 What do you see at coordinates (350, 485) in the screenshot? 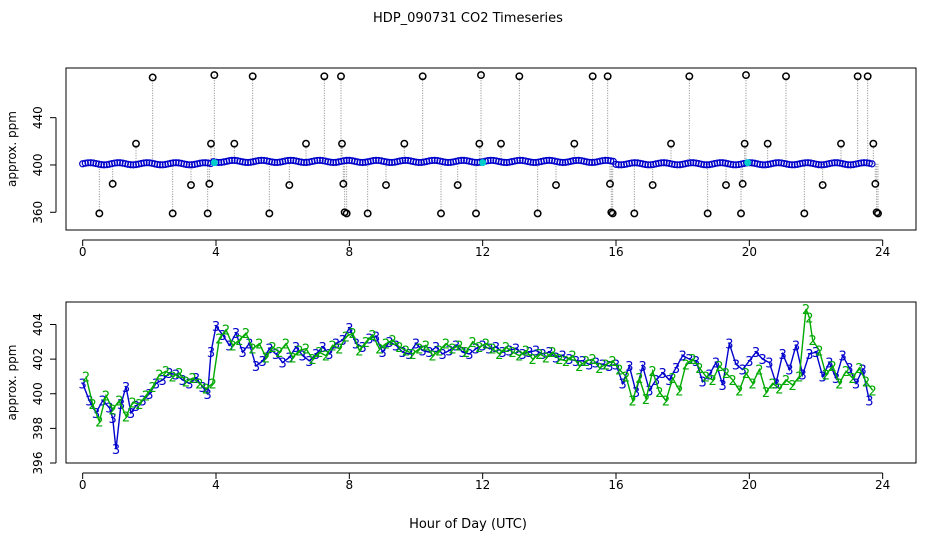
I see `x-tick-label: 8` at bounding box center [350, 485].